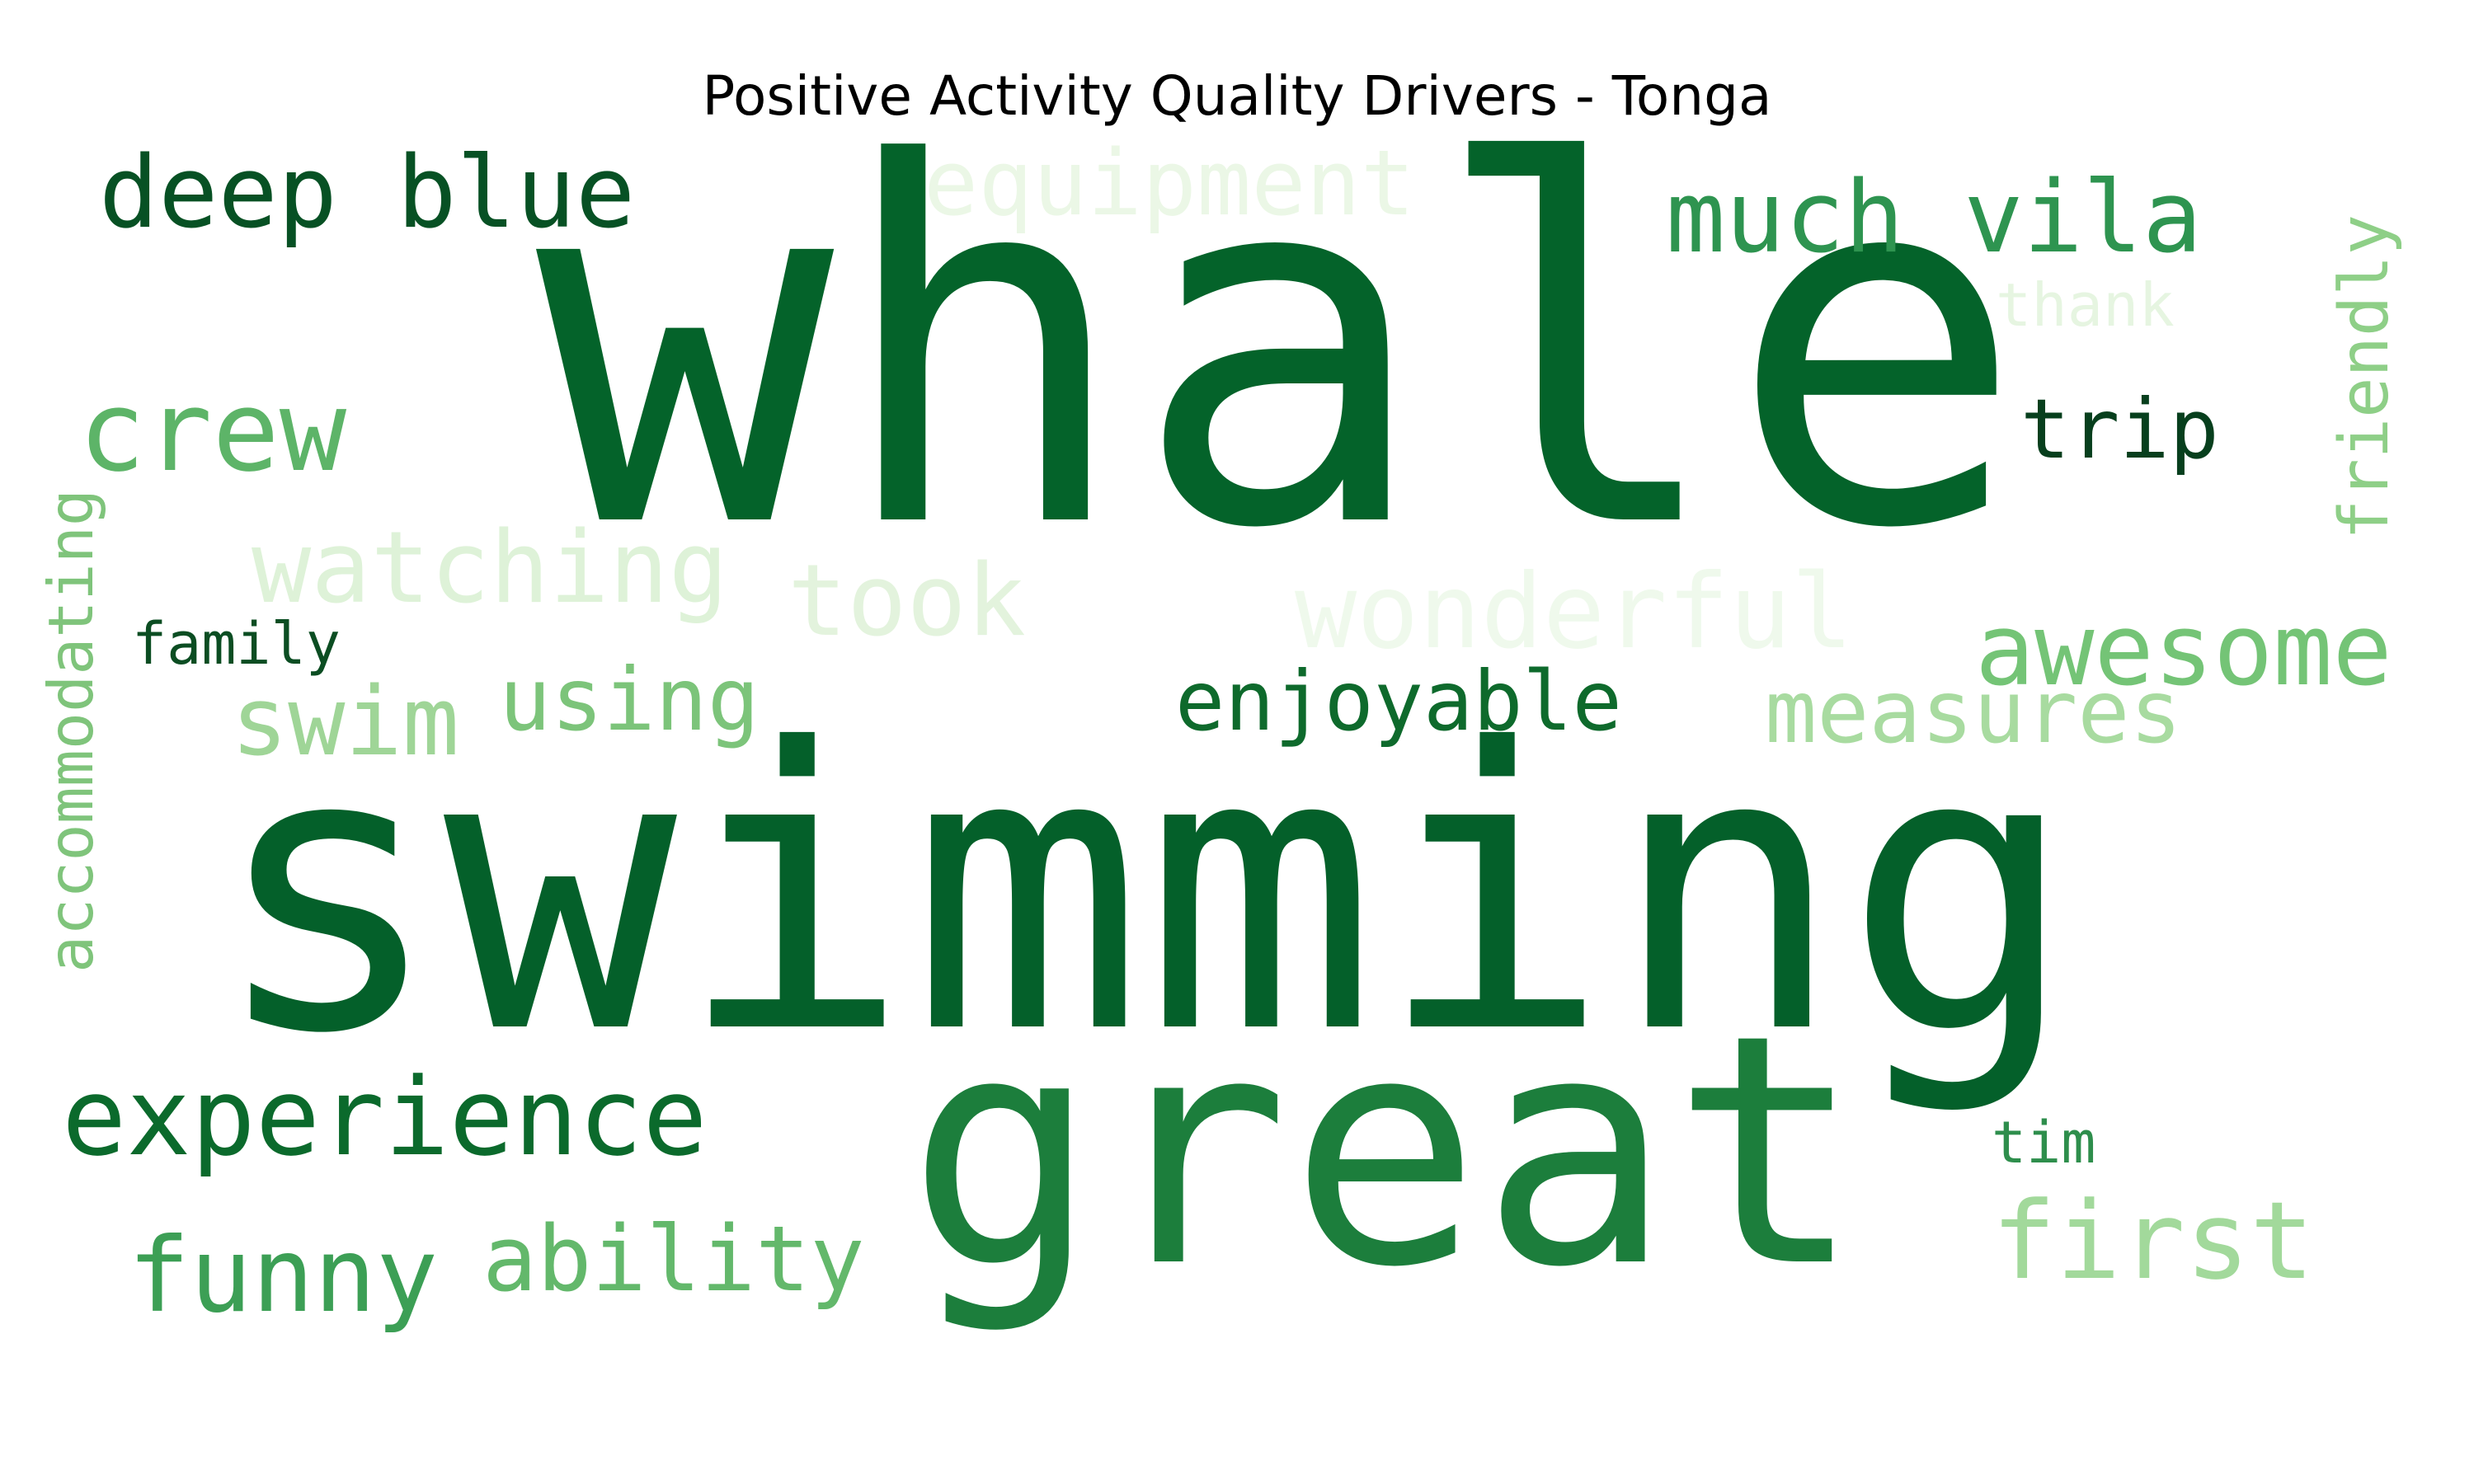  What do you see at coordinates (490, 568) in the screenshot?
I see `word-watching: watching` at bounding box center [490, 568].